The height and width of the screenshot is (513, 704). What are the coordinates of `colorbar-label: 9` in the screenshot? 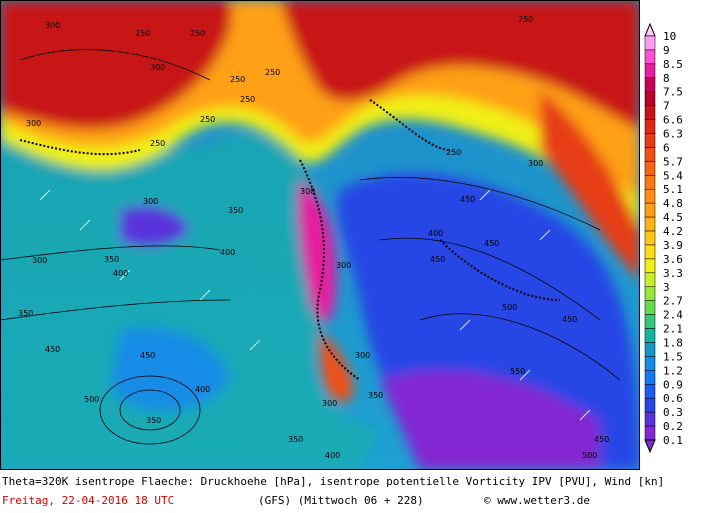 It's located at (666, 50).